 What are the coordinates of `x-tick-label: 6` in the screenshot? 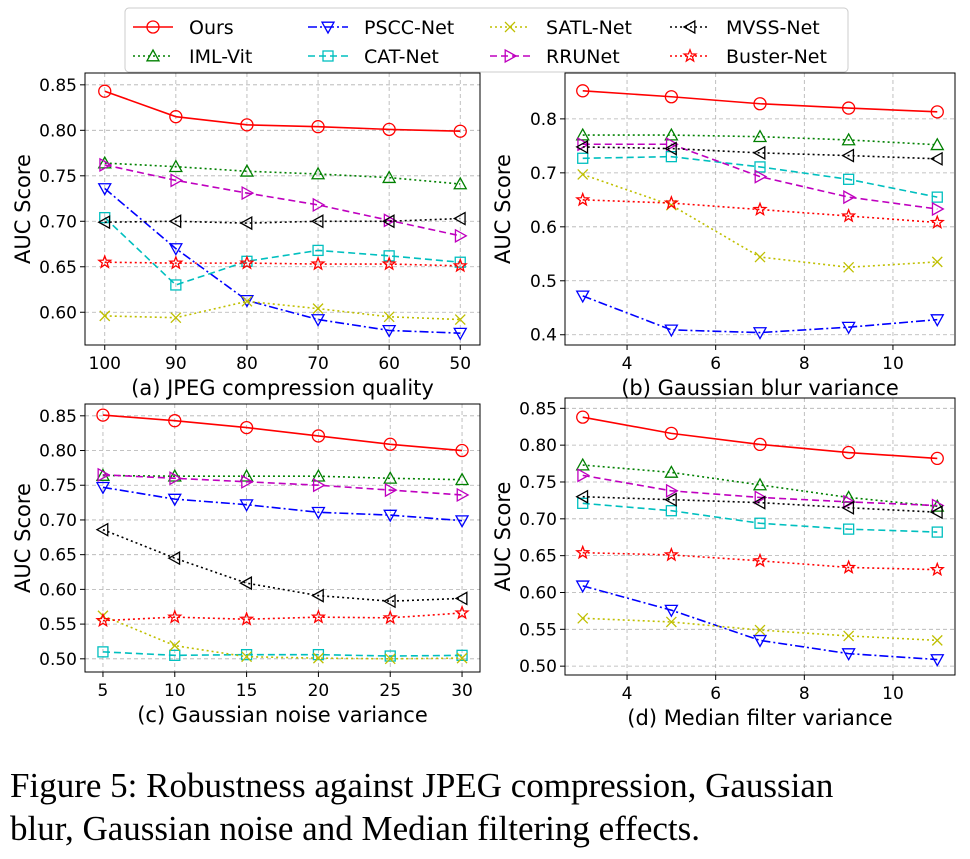 It's located at (715, 364).